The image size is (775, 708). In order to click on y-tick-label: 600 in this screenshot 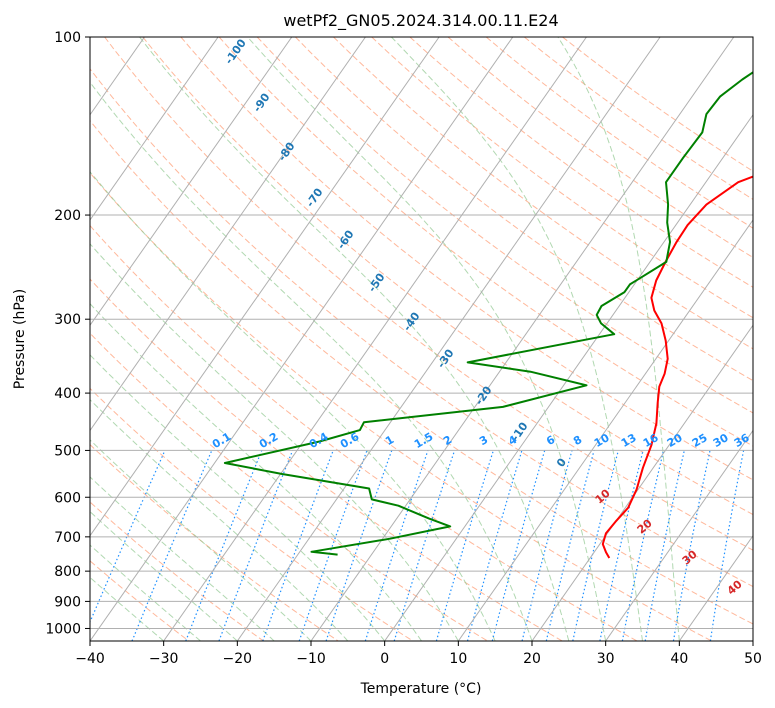, I will do `click(67, 498)`.